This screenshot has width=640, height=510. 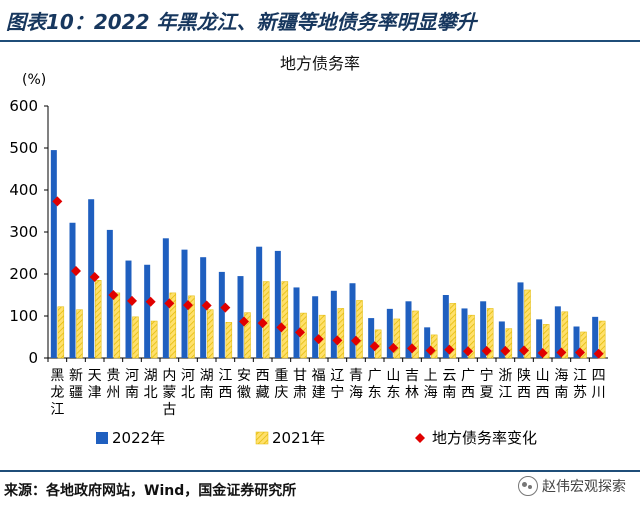 I want to click on y-axis-label: (%), so click(x=34, y=80).